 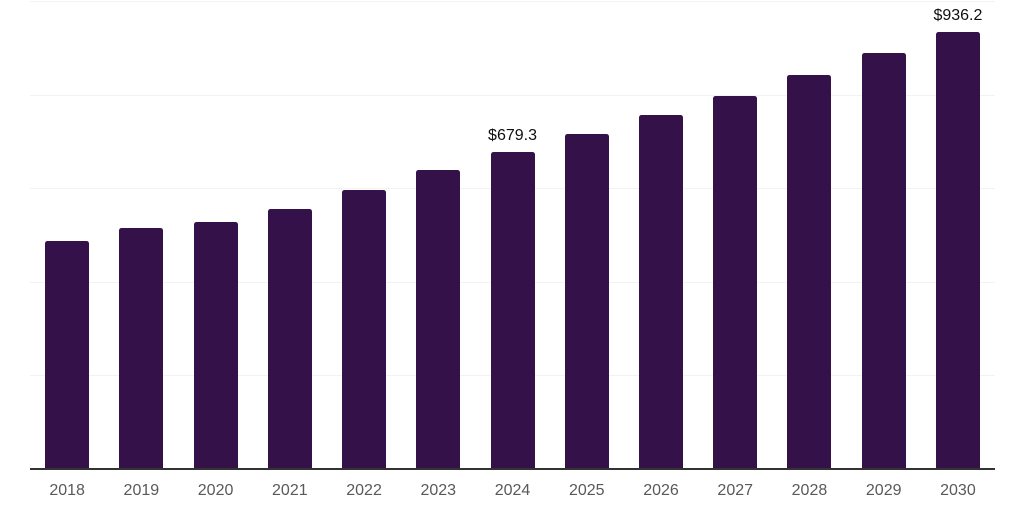 I want to click on bar-2028, so click(x=809, y=272).